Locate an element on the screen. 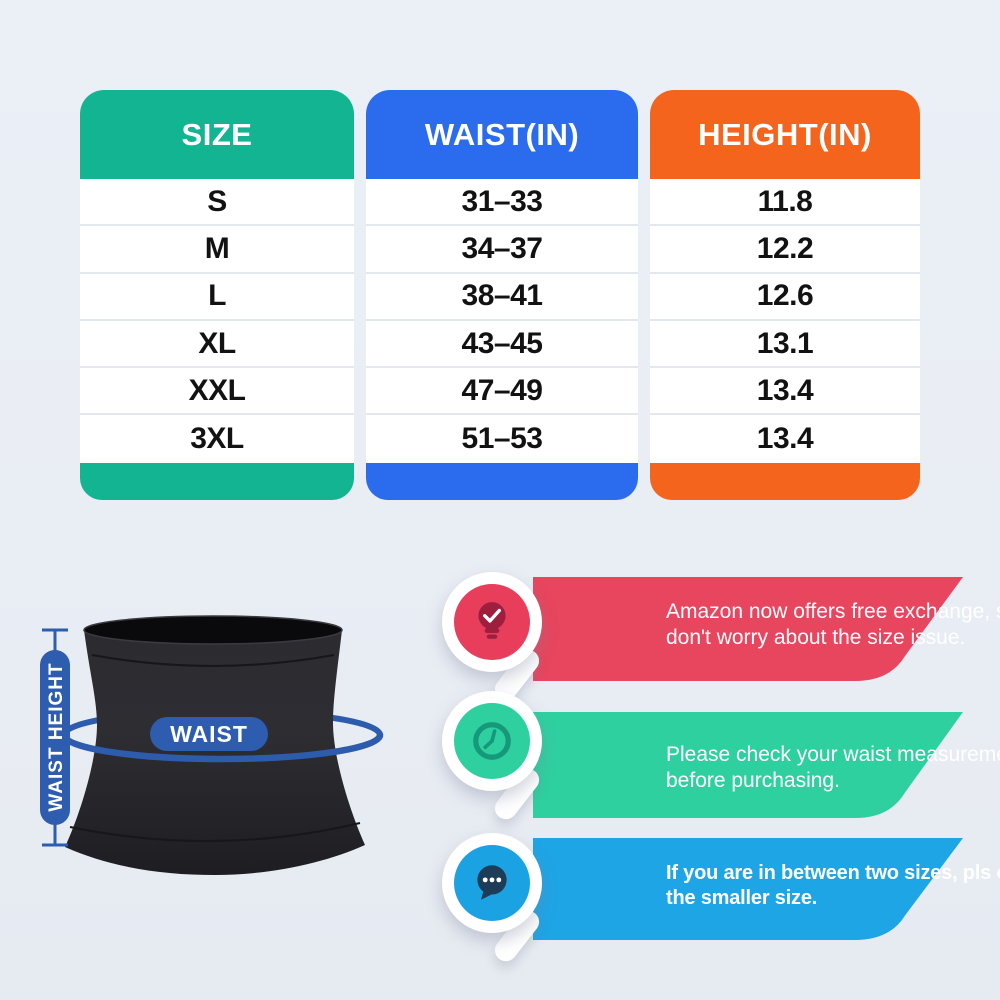  height-column: HEIGHT(IN) 11.8 12.2 12.6 13.1 13.4 13.4 is located at coordinates (785, 295).